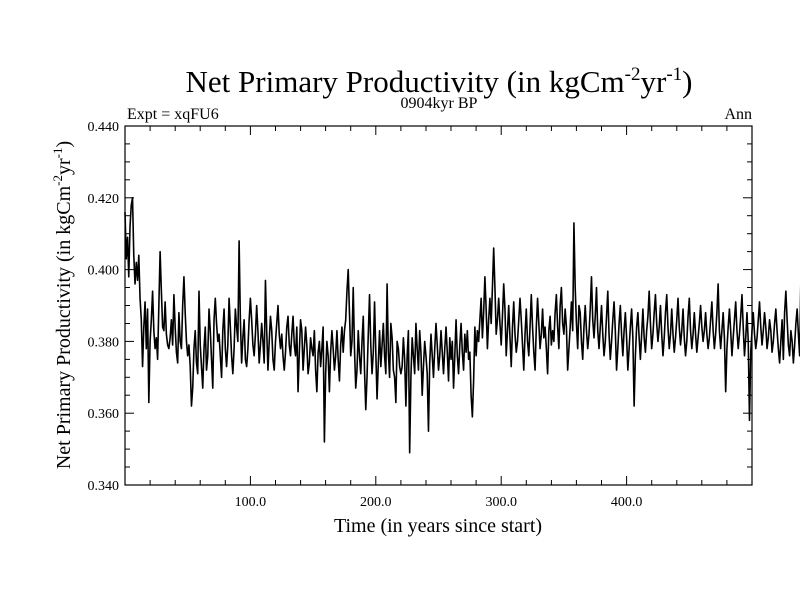 The image size is (800, 600). I want to click on y-axis-title-main: Net Primary Productivity (in kgCm, so click(64, 327).